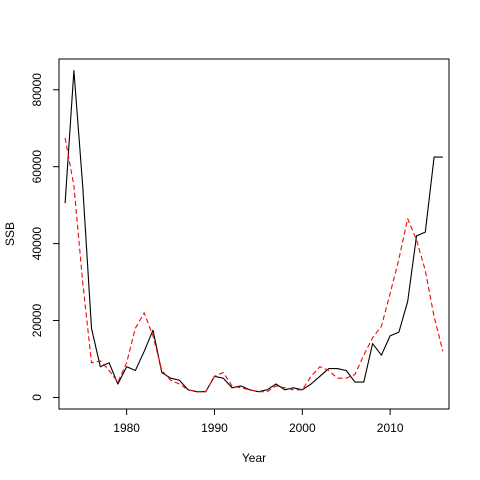 This screenshot has height=480, width=480. I want to click on x-tick-label: 1990, so click(214, 428).